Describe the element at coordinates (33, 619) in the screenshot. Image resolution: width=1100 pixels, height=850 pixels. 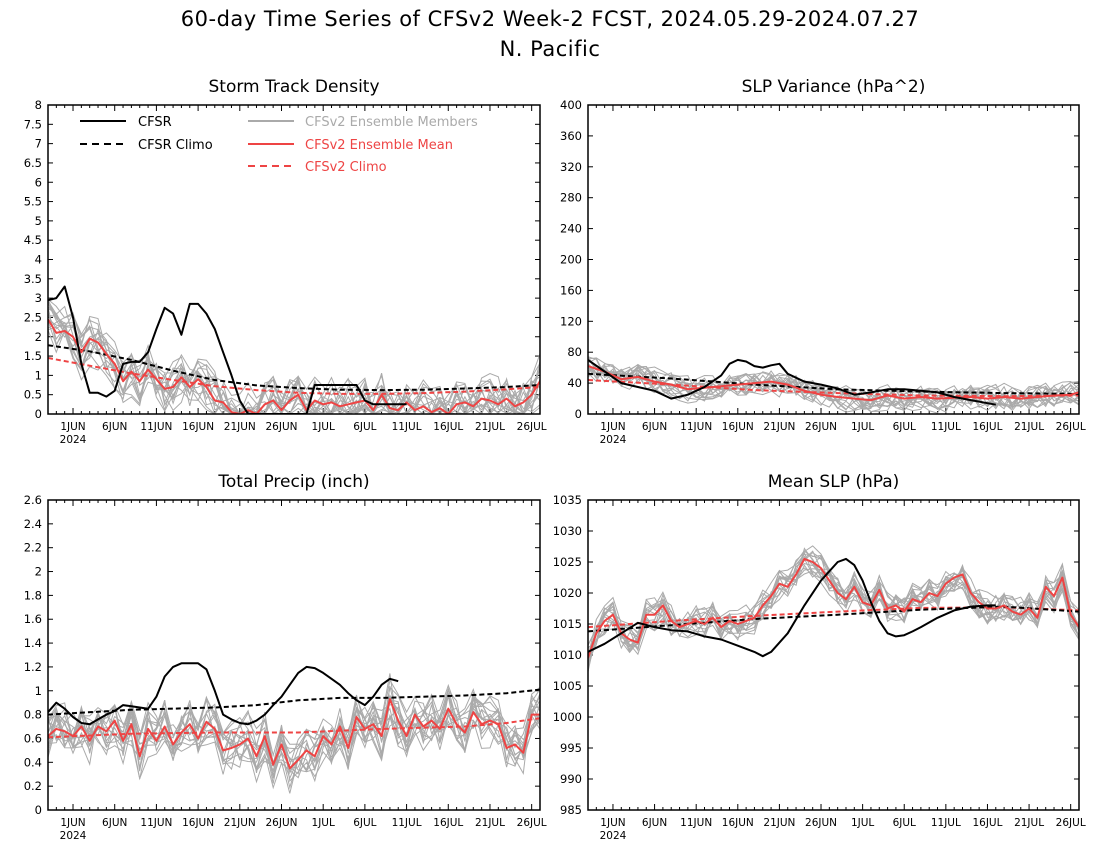
I see `y-tick-label: 1.6` at that location.